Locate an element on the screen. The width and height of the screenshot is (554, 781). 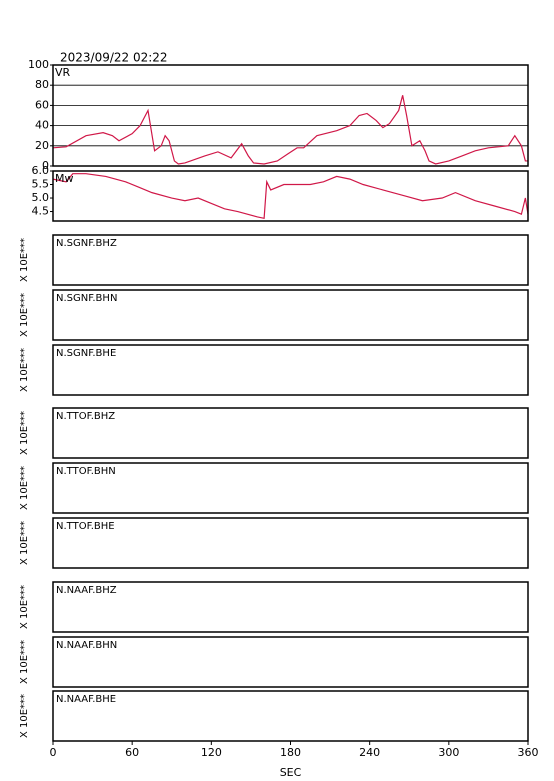
x-tick-label: 0 is located at coordinates (53, 752).